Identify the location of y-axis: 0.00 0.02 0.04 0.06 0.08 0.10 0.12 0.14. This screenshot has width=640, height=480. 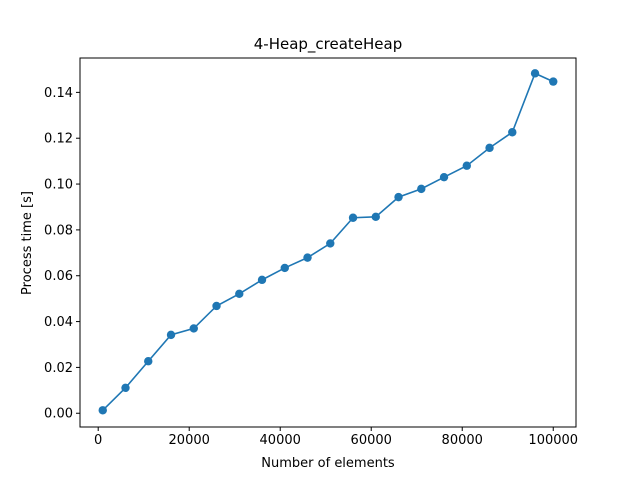
(62, 254).